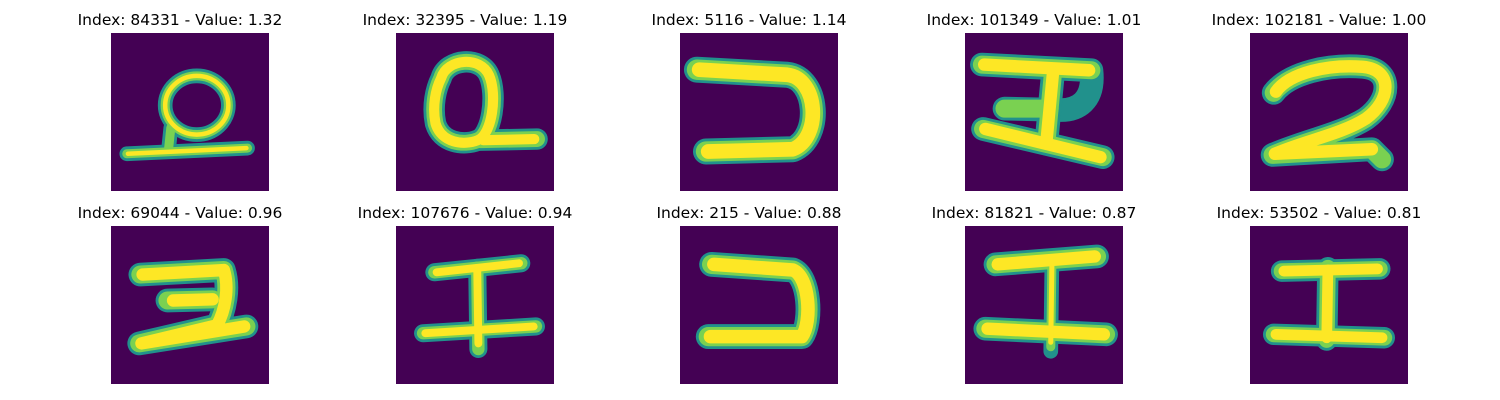 This screenshot has width=1500, height=400. What do you see at coordinates (1319, 20) in the screenshot?
I see `panel-title: Index: 102181 - Value: 1.00` at bounding box center [1319, 20].